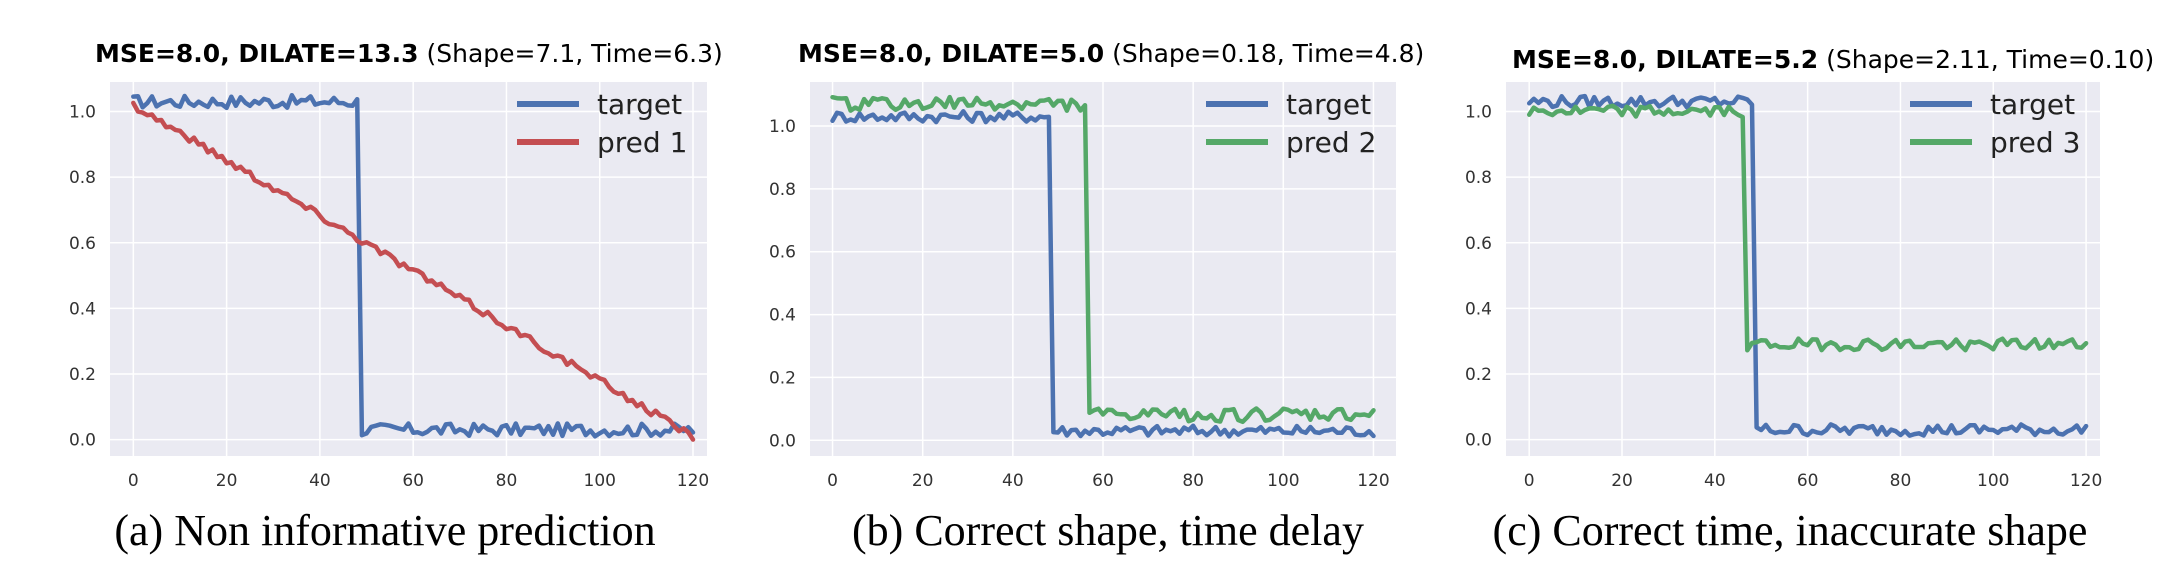  What do you see at coordinates (571, 53) in the screenshot?
I see `chart-title-details: (Shape=7.1, Time=6.3)` at bounding box center [571, 53].